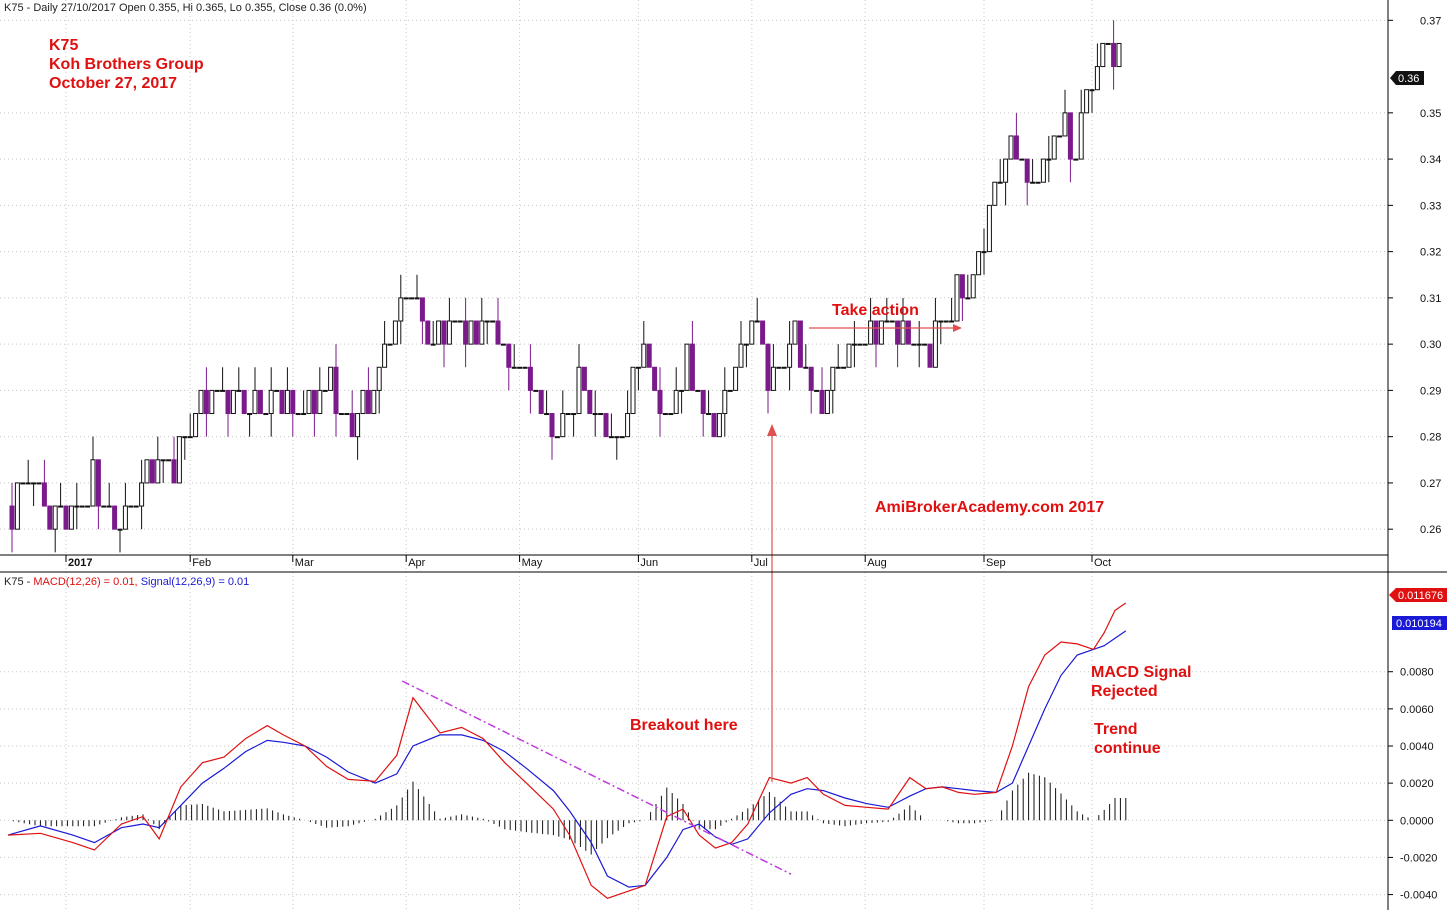 The width and height of the screenshot is (1447, 915). What do you see at coordinates (1417, 710) in the screenshot?
I see `macd-tick-label: 0.0060` at bounding box center [1417, 710].